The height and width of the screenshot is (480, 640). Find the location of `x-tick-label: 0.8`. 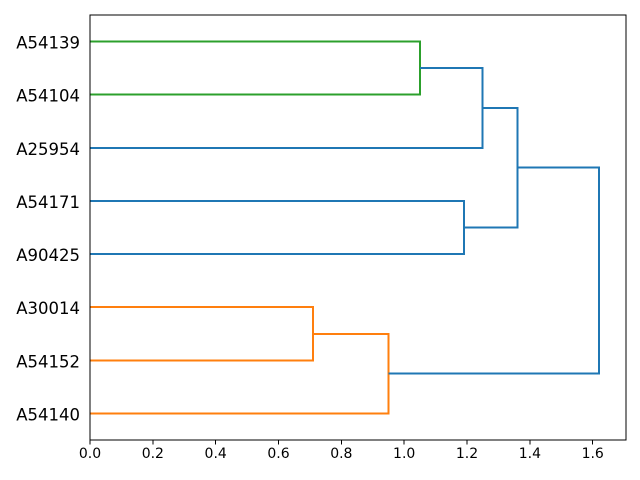

x-tick-label: 0.8 is located at coordinates (341, 454).